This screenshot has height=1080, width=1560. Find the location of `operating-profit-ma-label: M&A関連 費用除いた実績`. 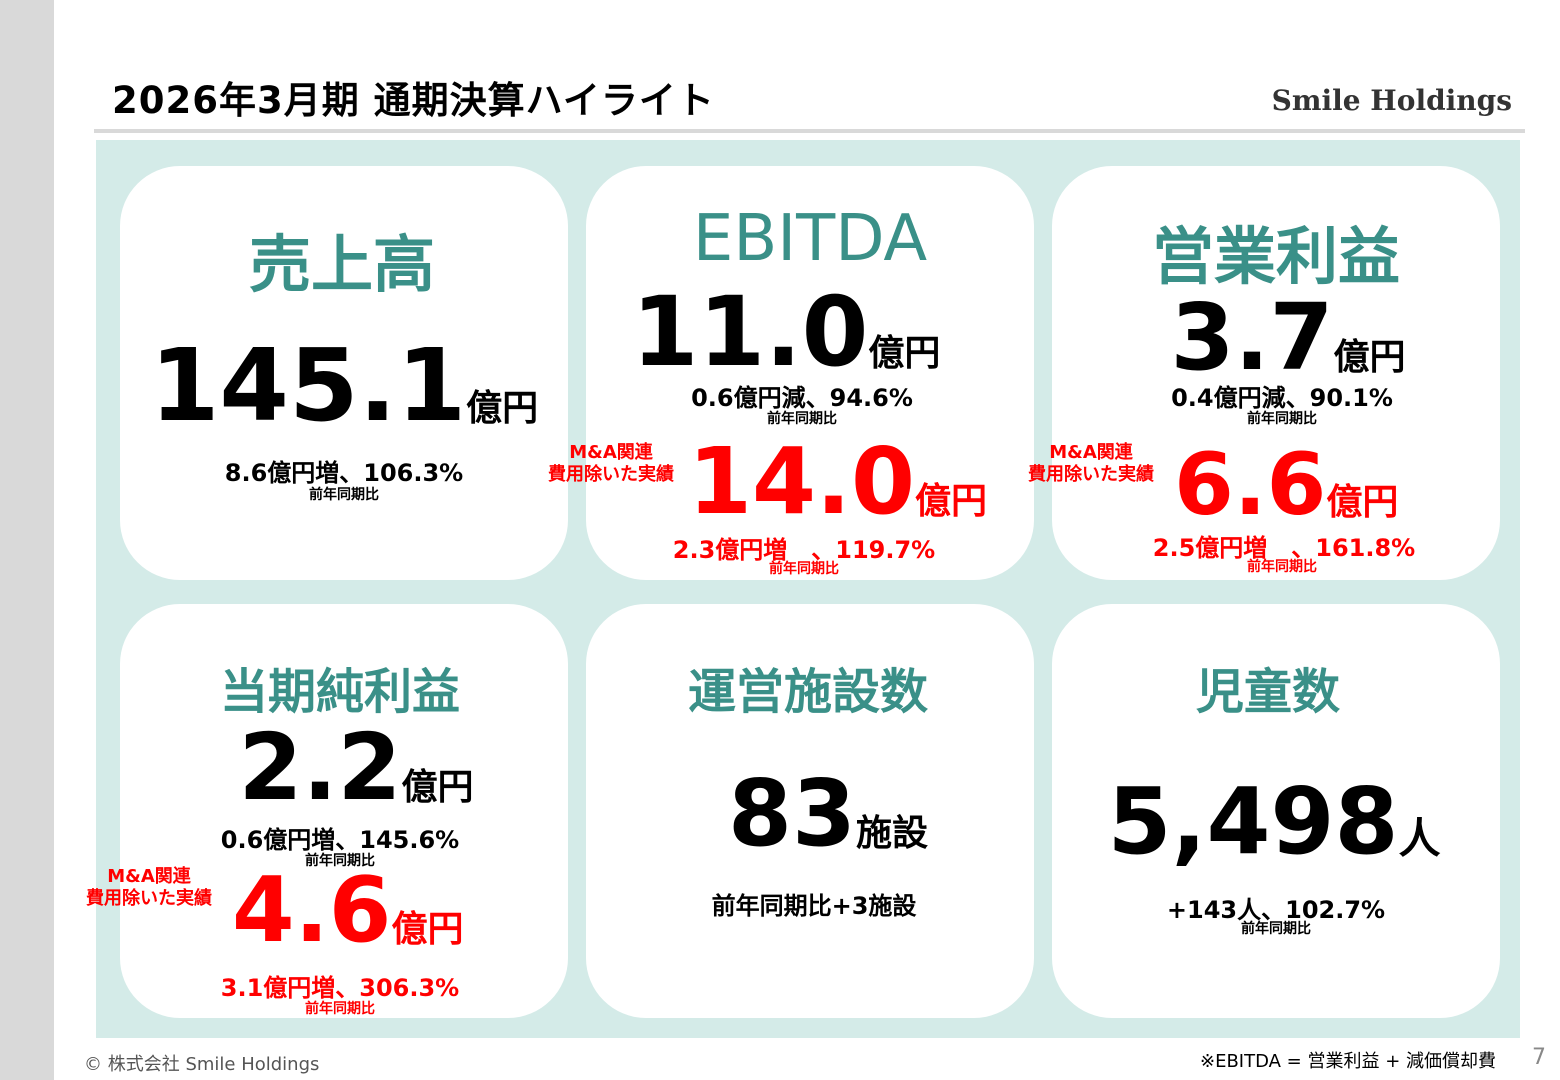

operating-profit-ma-label: M&A関連 費用除いた実績 is located at coordinates (1091, 464).